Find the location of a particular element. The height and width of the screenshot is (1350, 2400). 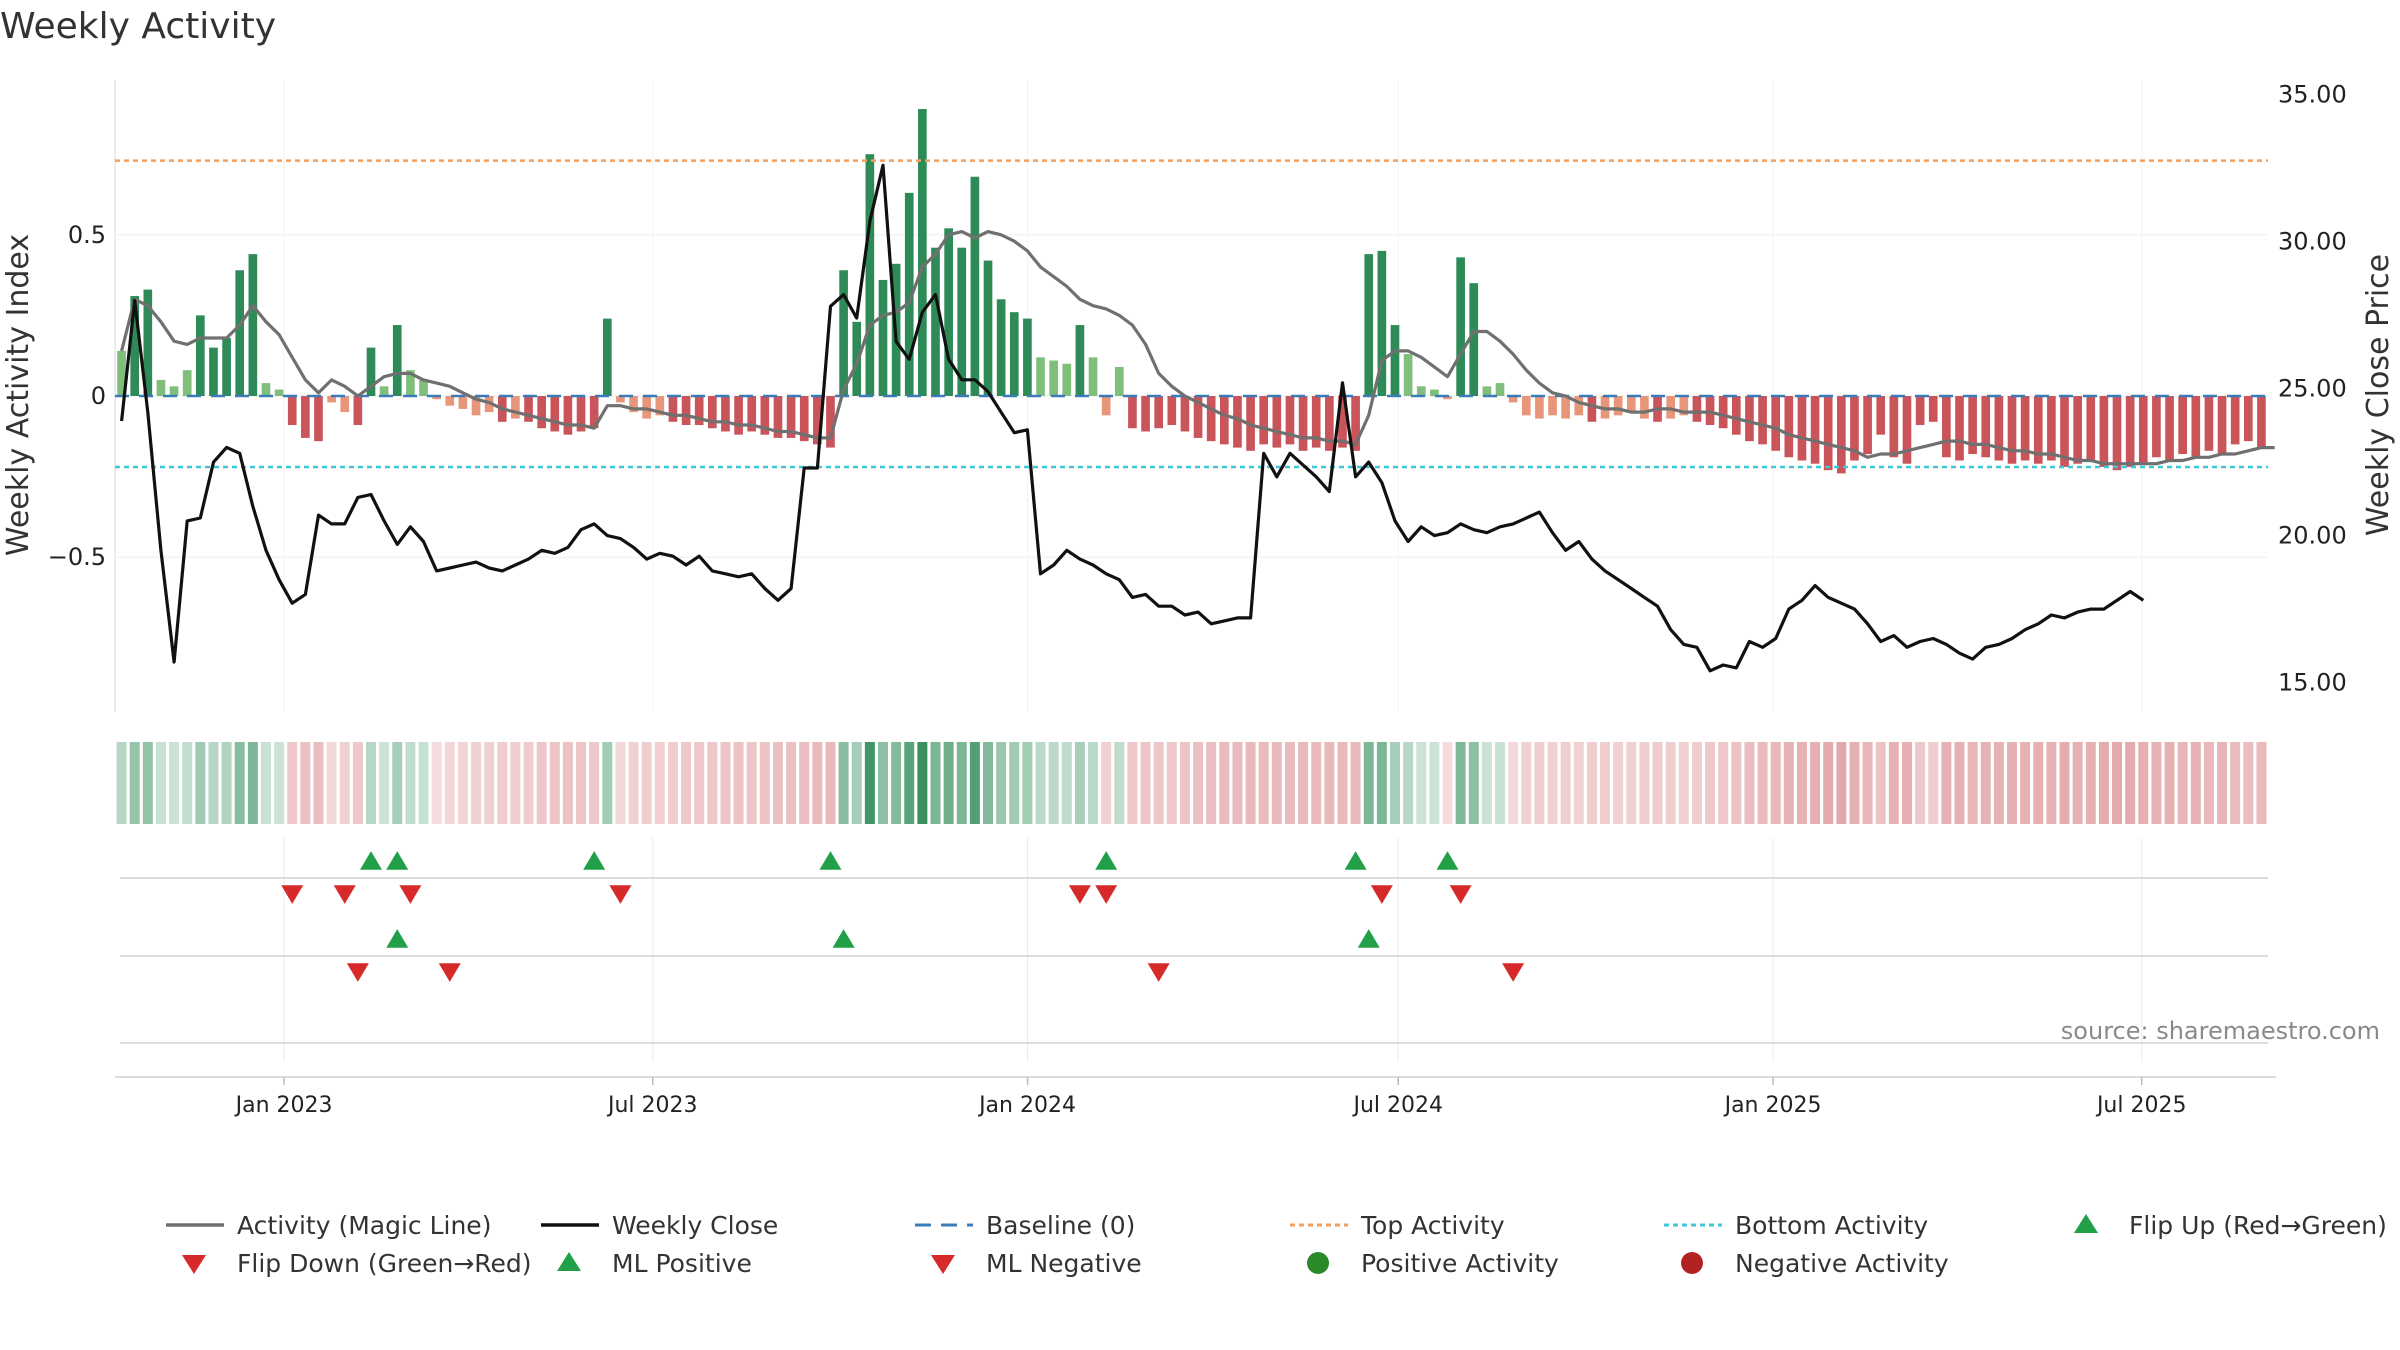

legend-item: Flip Up (Red→Green) is located at coordinates (2230, 1225).